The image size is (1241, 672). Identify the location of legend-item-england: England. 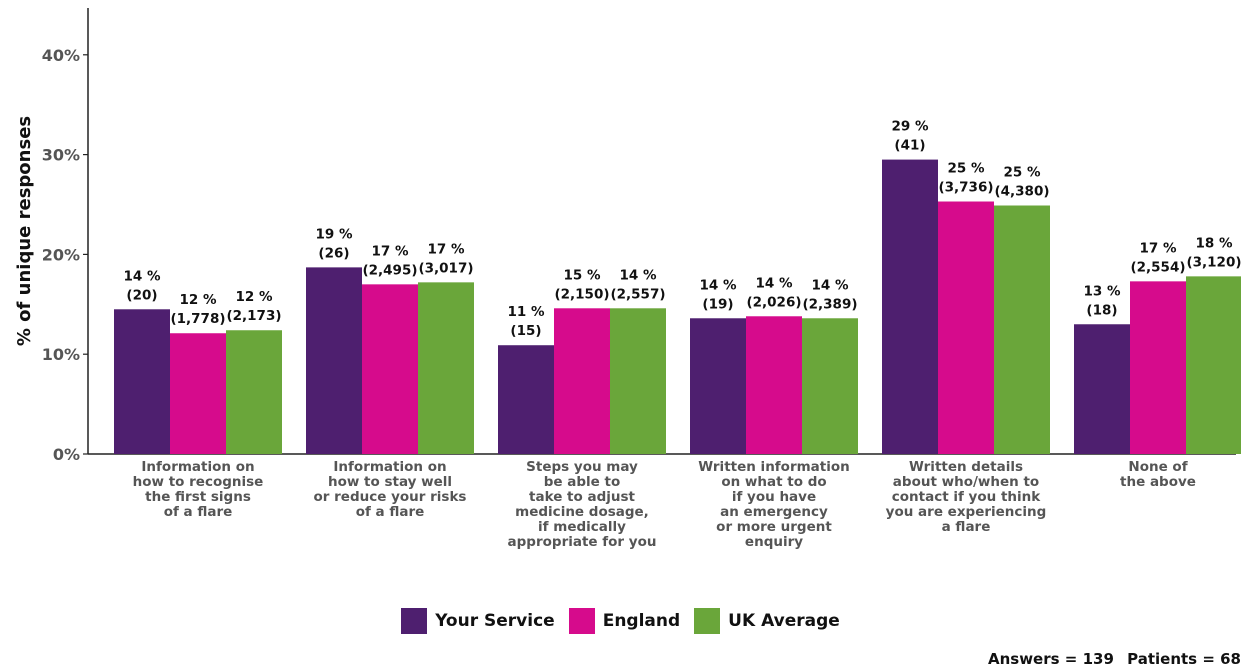
(624, 621).